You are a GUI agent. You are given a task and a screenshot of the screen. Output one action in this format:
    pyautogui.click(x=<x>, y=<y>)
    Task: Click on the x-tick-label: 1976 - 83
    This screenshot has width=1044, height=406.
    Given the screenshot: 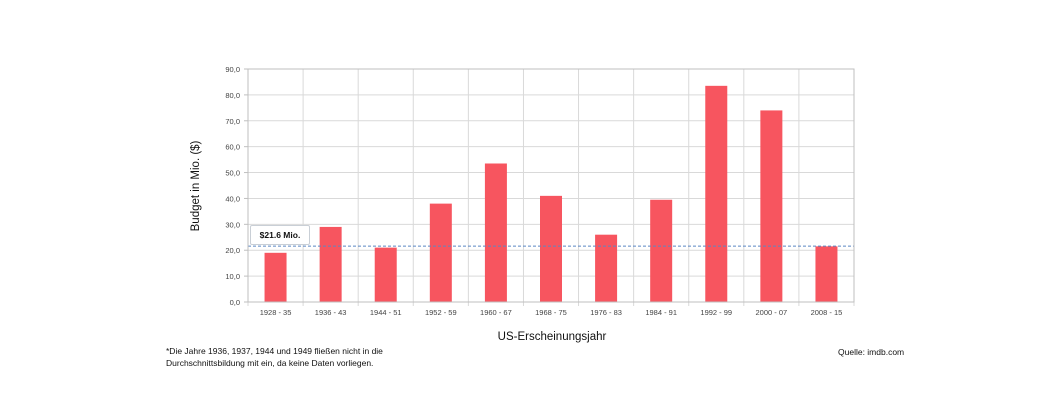 What is the action you would take?
    pyautogui.click(x=606, y=312)
    